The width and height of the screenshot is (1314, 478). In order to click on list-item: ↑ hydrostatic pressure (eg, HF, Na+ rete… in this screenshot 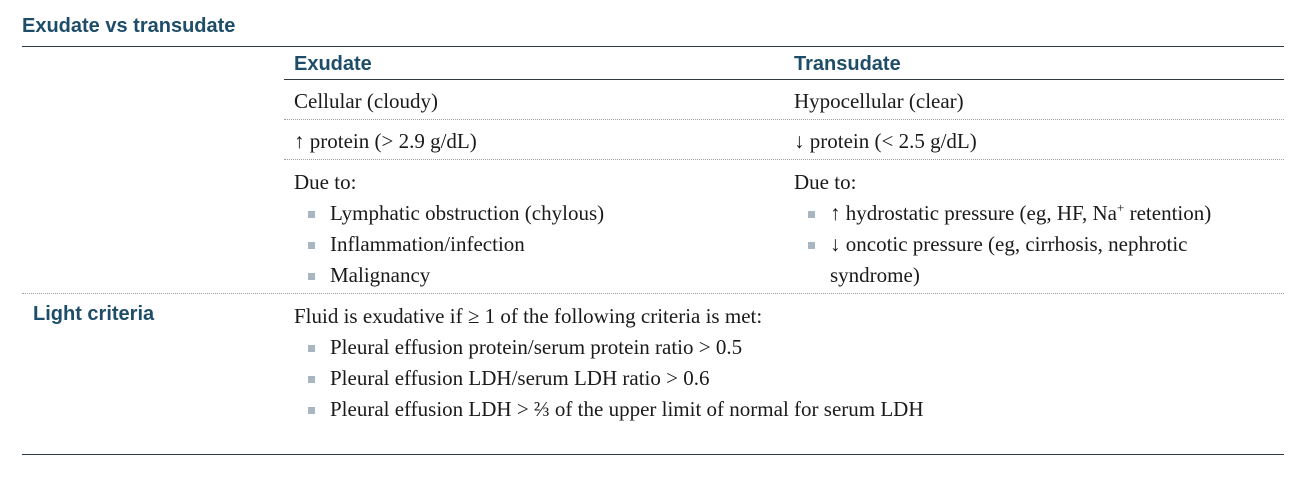, I will do `click(1043, 213)`.